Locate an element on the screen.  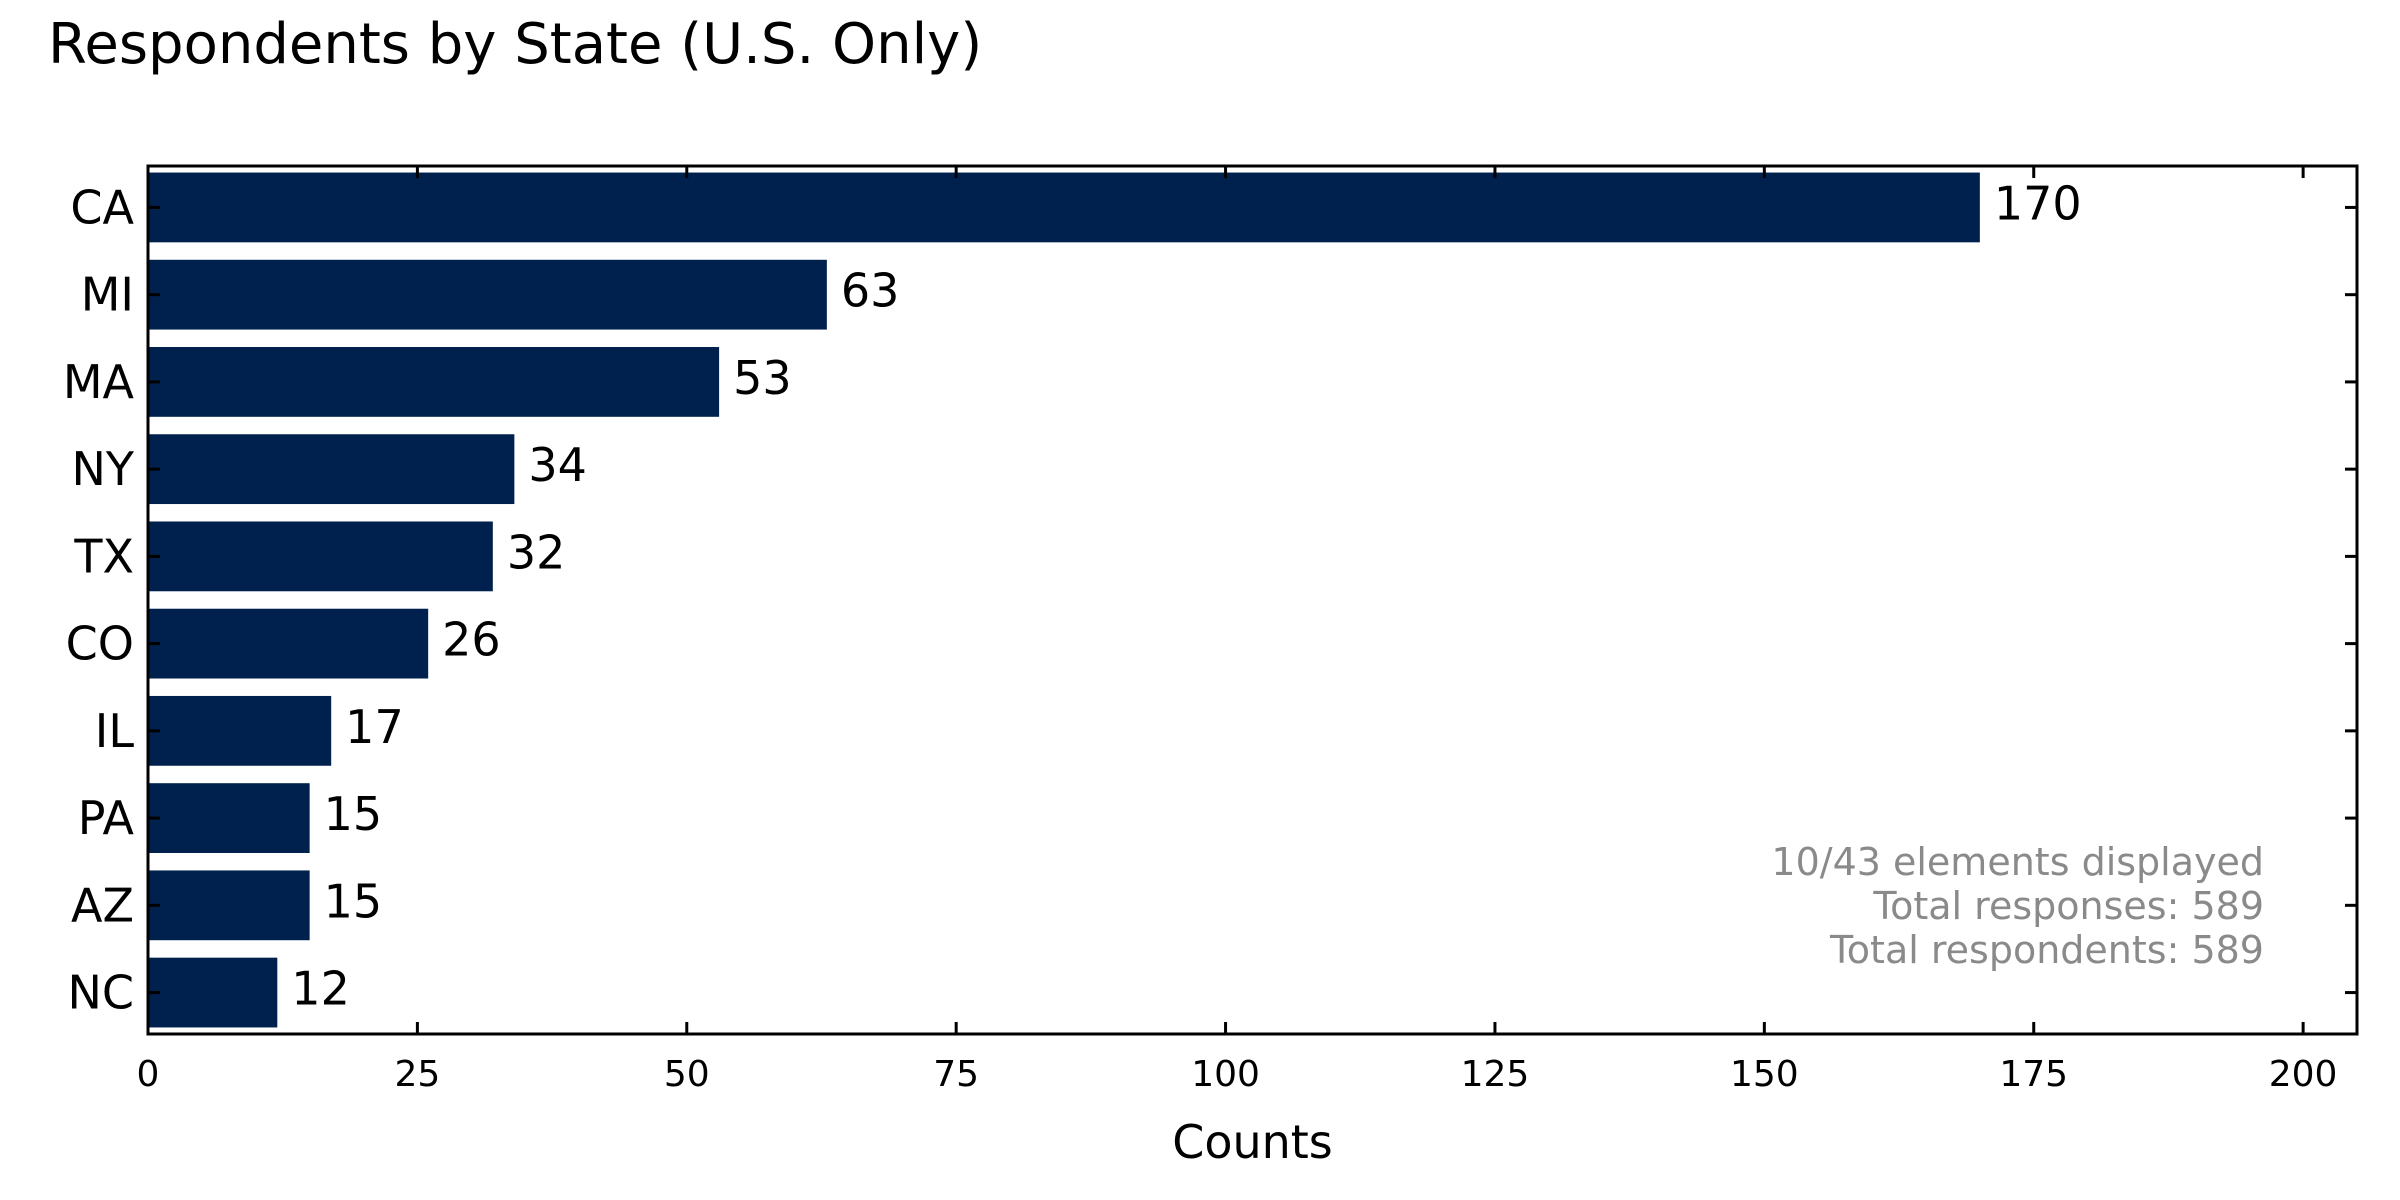
data-label-co: 26 is located at coordinates (471, 640).